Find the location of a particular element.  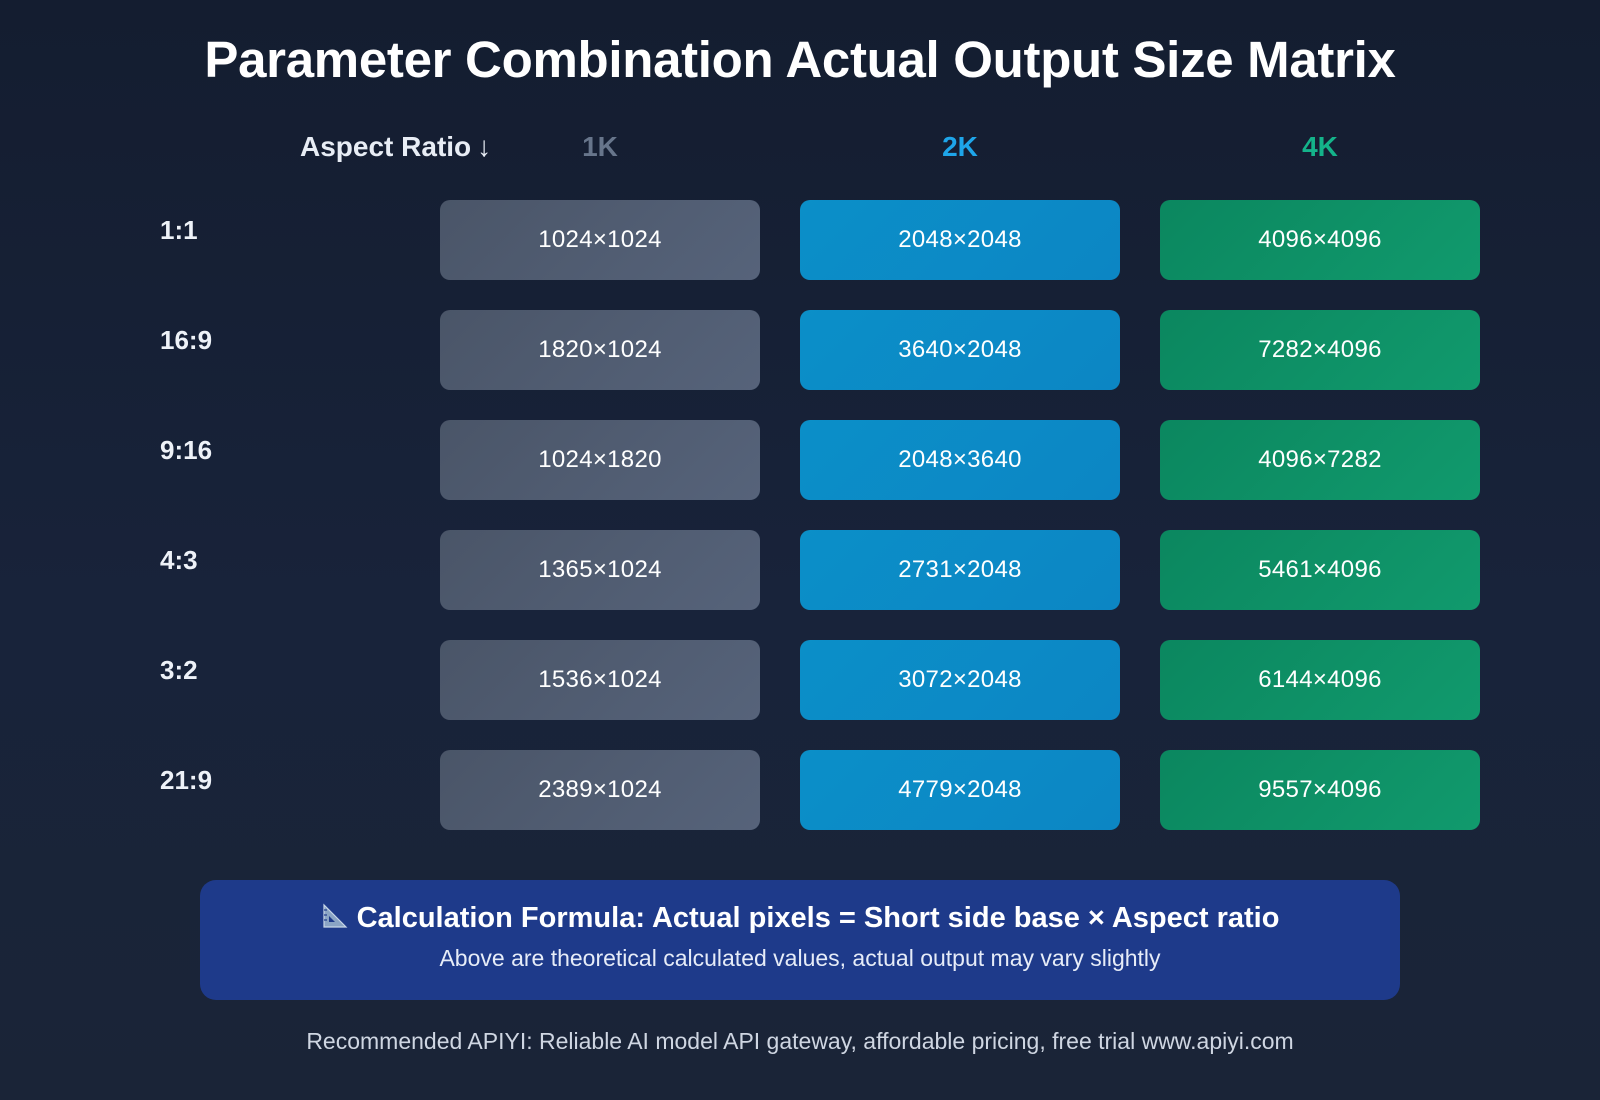

size-cell-21-9-2k: 4779×2048 is located at coordinates (960, 790).